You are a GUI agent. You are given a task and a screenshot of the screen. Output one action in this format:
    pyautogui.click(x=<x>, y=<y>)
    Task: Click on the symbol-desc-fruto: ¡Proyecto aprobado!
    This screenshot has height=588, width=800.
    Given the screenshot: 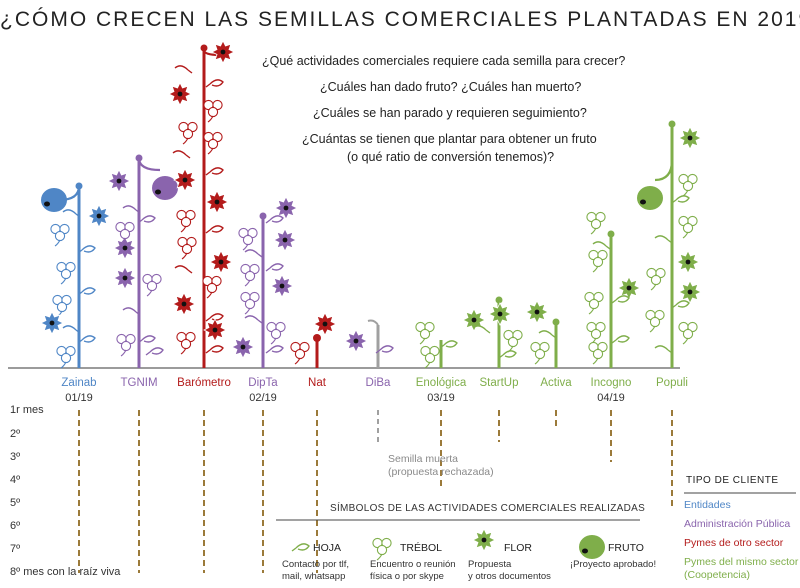 What is the action you would take?
    pyautogui.click(x=613, y=565)
    